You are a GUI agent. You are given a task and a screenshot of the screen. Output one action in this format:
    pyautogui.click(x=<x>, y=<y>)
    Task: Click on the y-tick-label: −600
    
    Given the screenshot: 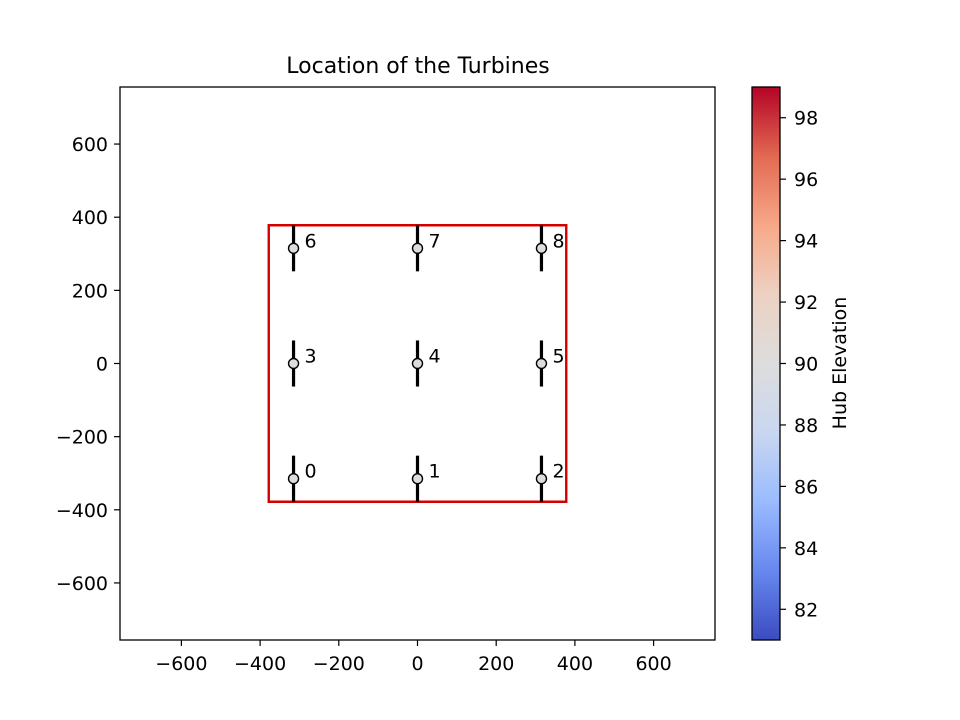 What is the action you would take?
    pyautogui.click(x=82, y=584)
    